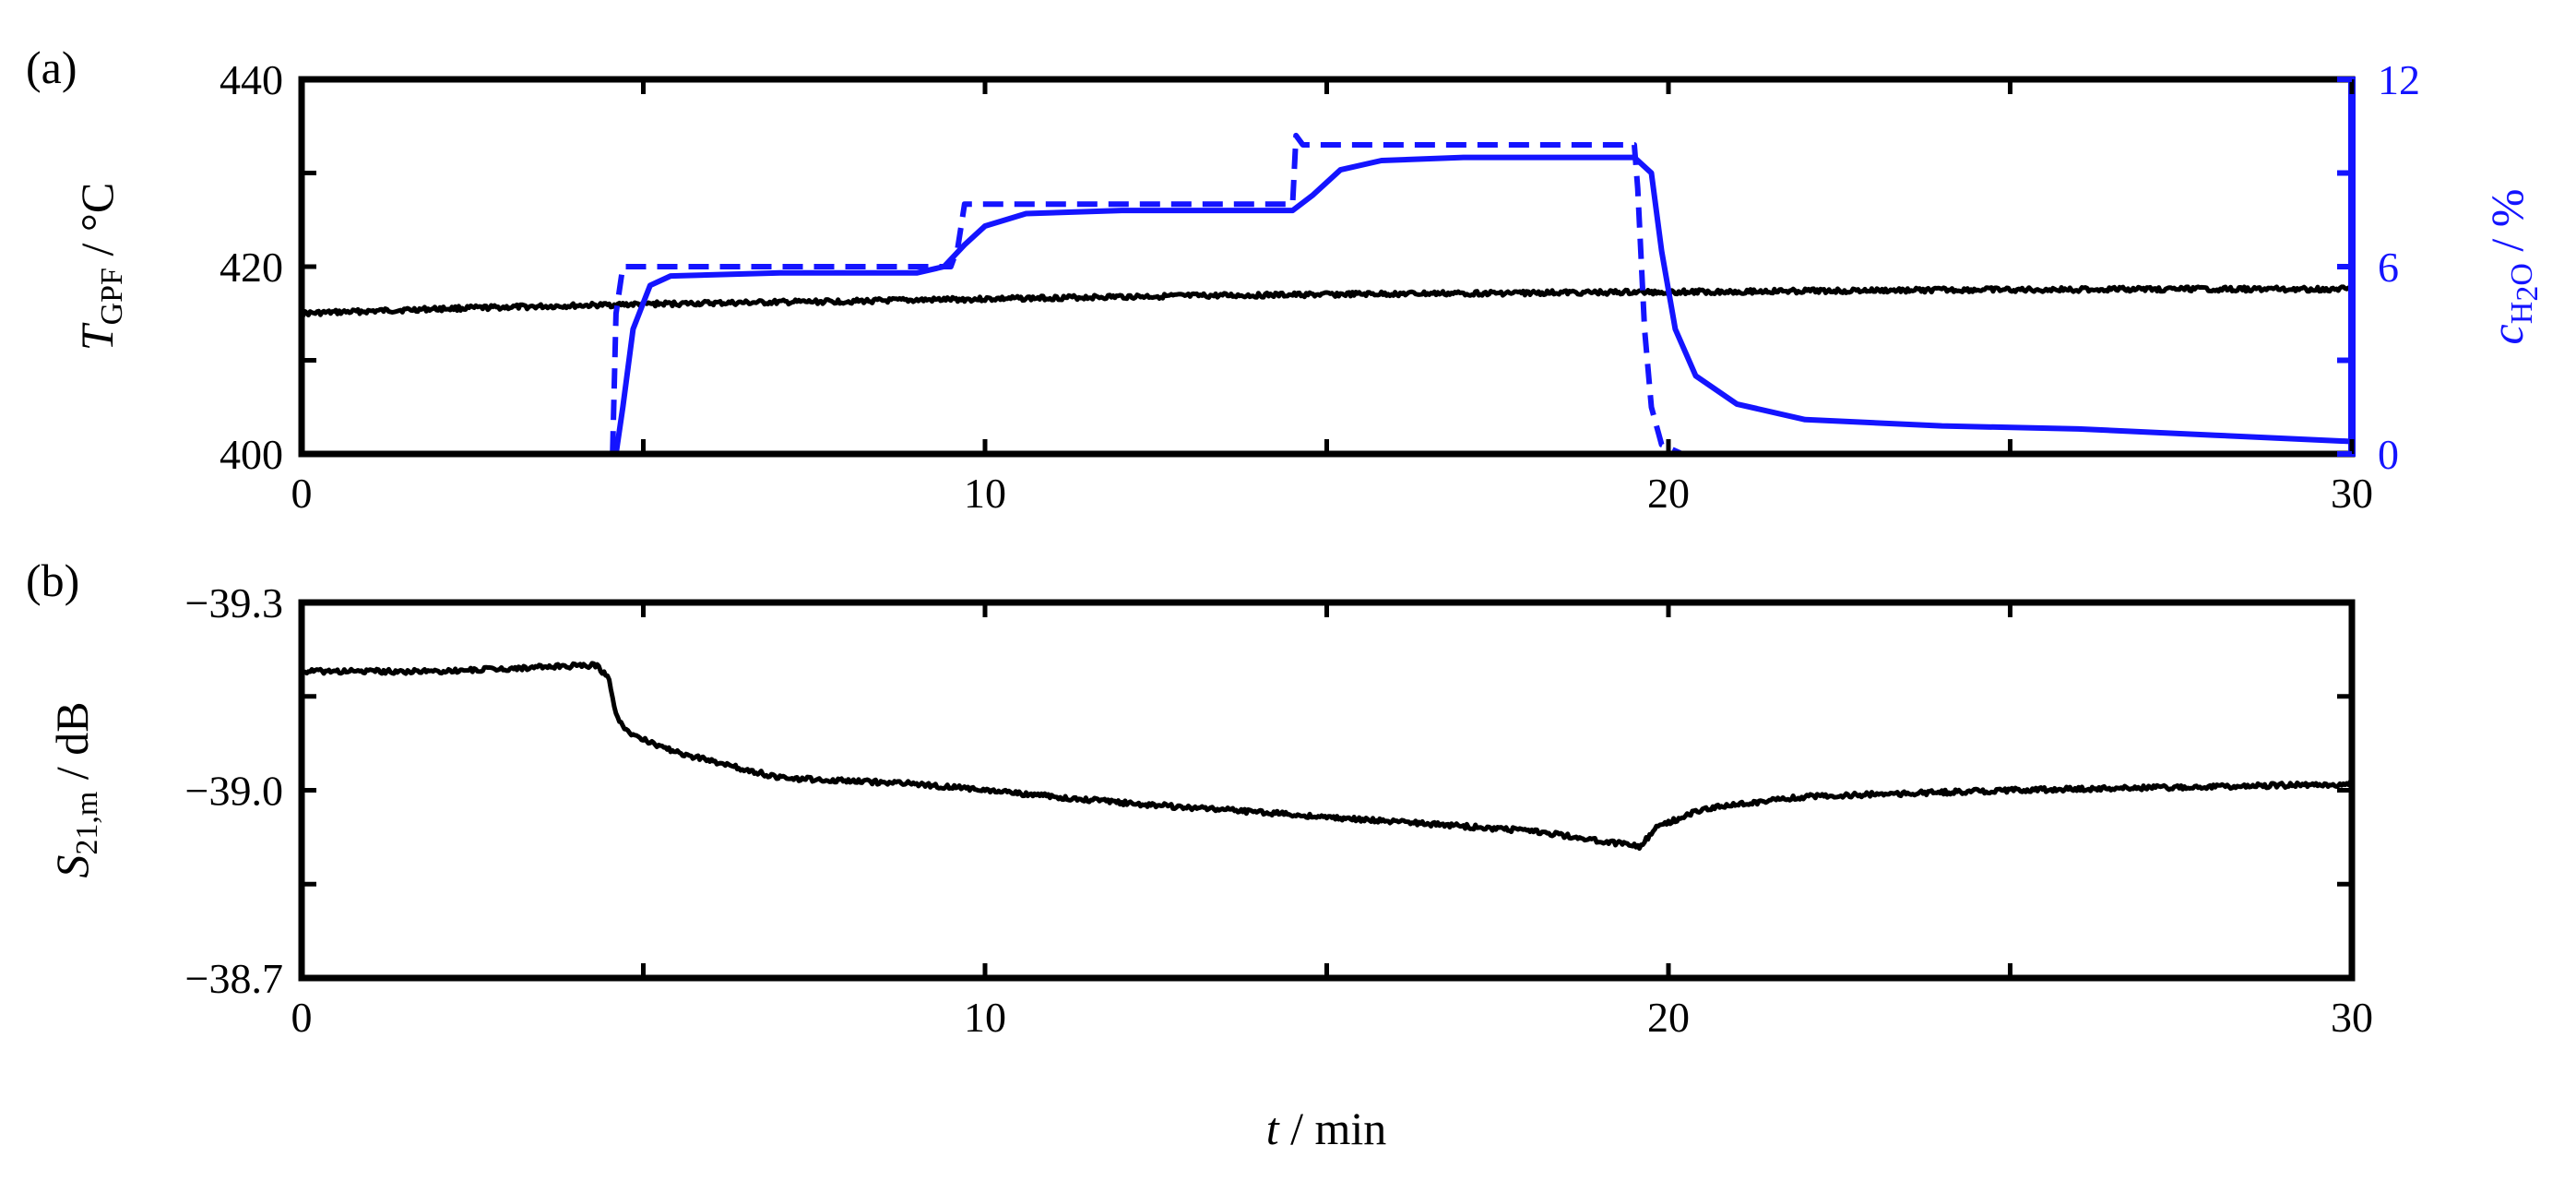 This screenshot has width=2576, height=1181. Describe the element at coordinates (52, 580) in the screenshot. I see `panel-label-b: (b)` at that location.